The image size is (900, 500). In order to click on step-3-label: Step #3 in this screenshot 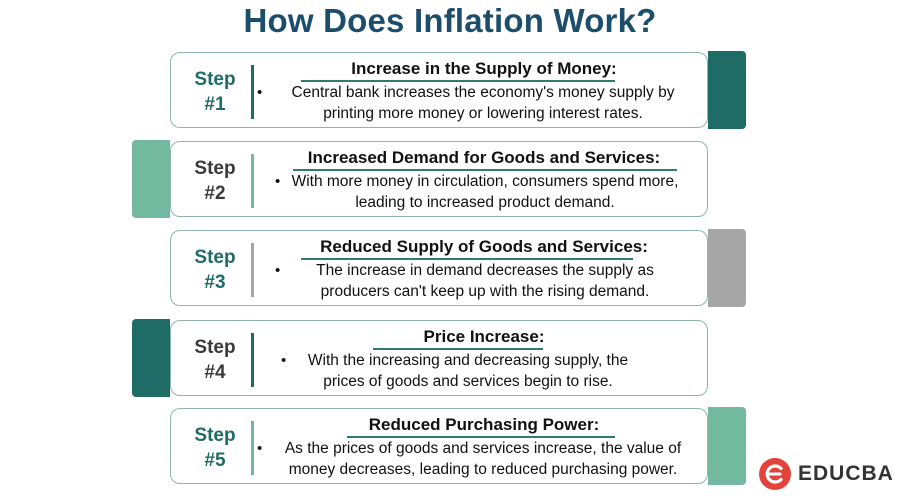, I will do `click(215, 270)`.